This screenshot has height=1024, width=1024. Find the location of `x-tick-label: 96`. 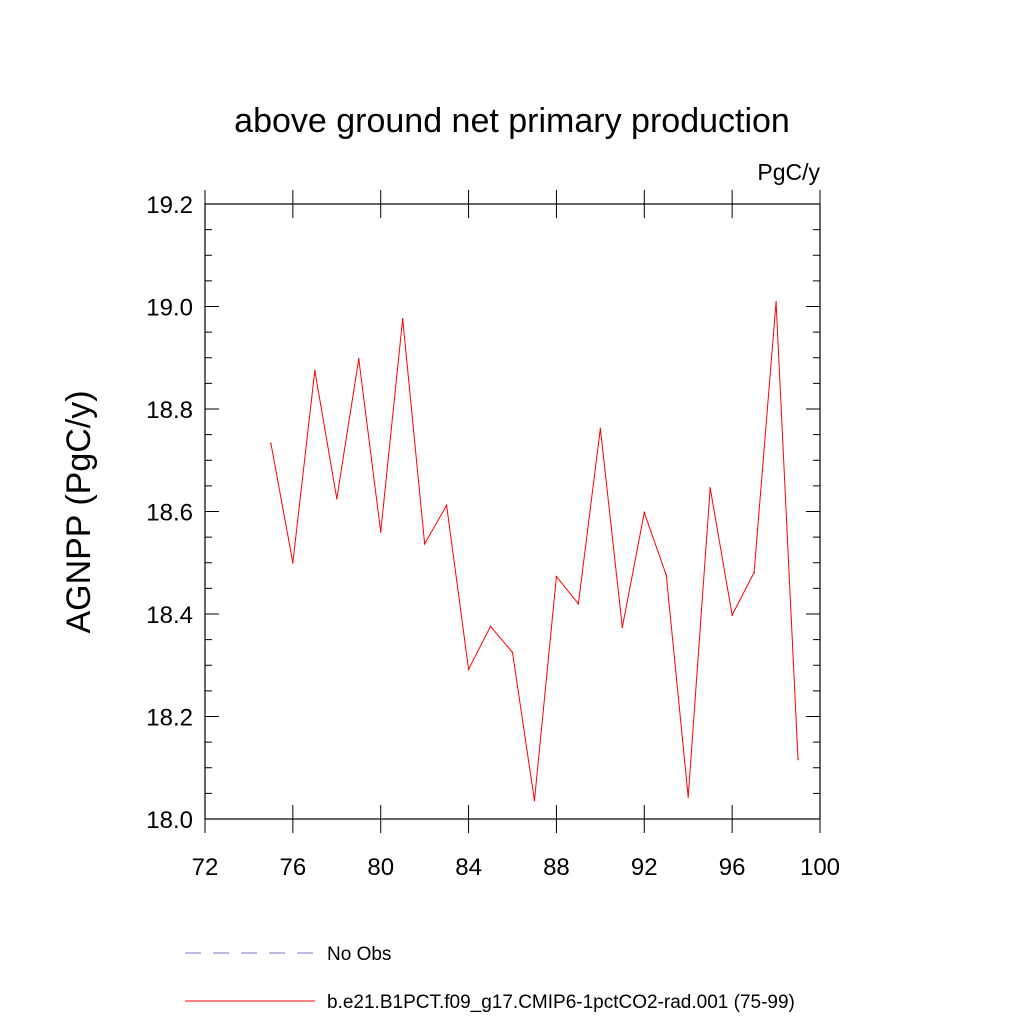

x-tick-label: 96 is located at coordinates (732, 867).